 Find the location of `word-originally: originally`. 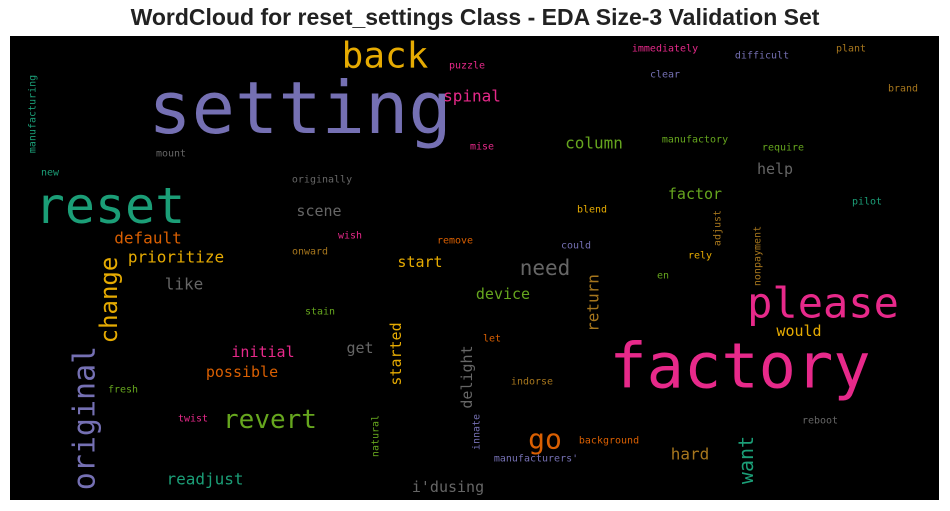

word-originally: originally is located at coordinates (322, 180).